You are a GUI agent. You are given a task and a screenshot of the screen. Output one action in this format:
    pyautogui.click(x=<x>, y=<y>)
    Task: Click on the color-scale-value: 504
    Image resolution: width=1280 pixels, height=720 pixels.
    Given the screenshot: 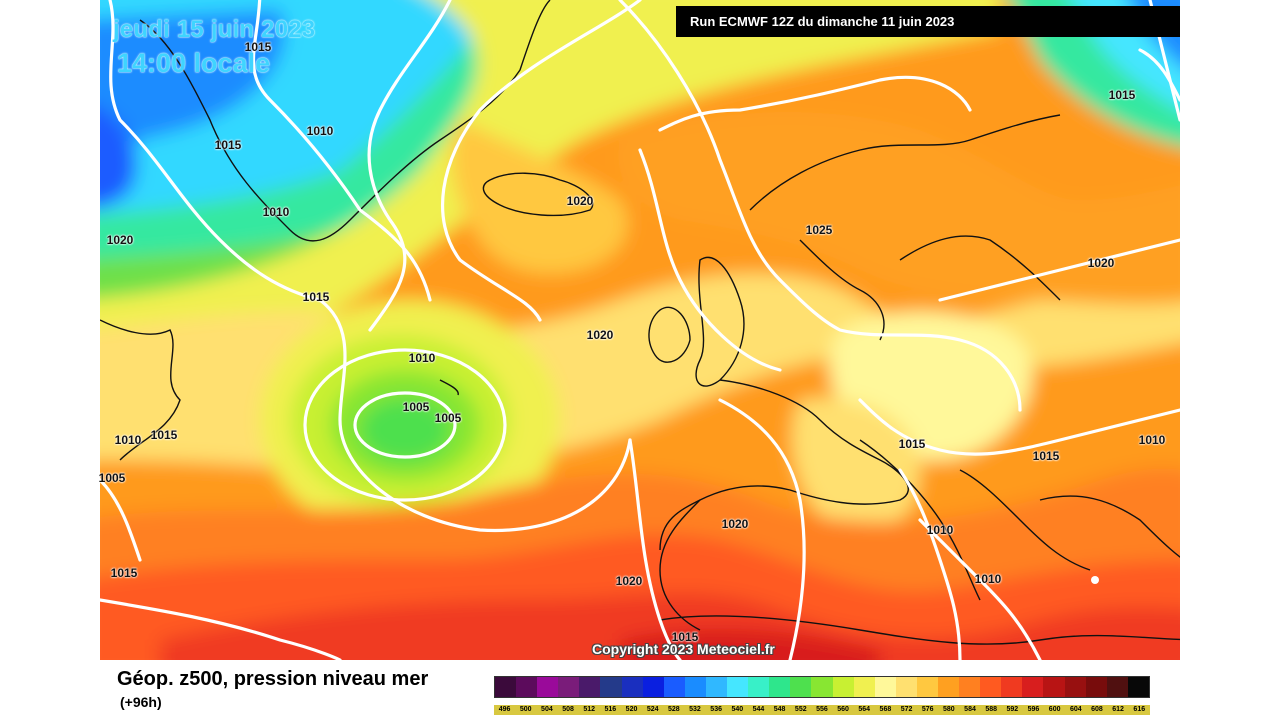 What is the action you would take?
    pyautogui.click(x=547, y=710)
    